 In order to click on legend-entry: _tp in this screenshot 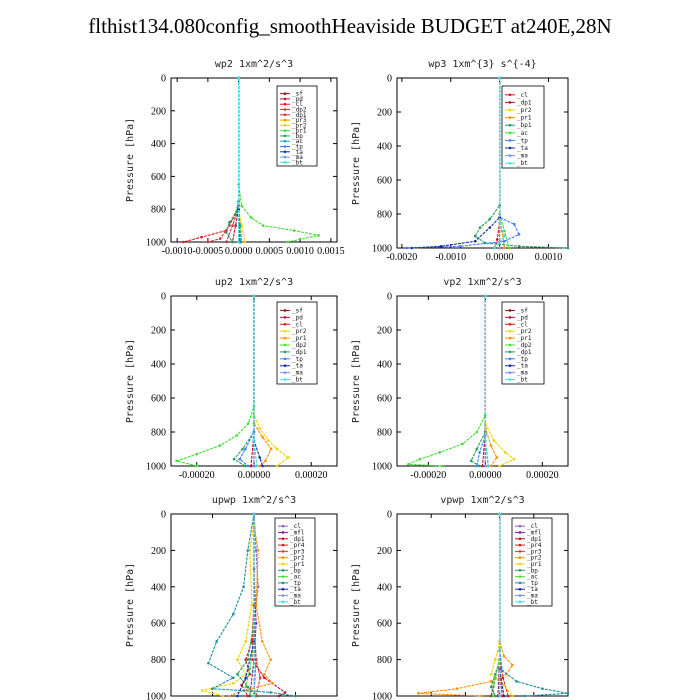, I will do `click(295, 583)`.